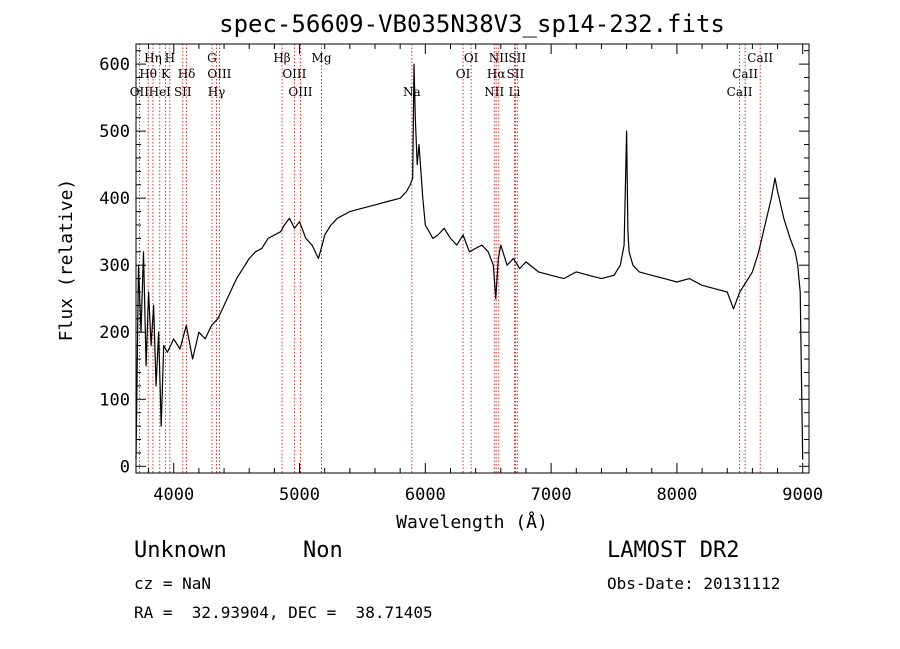 The image size is (900, 649). What do you see at coordinates (114, 199) in the screenshot?
I see `y-tick-label: 400` at bounding box center [114, 199].